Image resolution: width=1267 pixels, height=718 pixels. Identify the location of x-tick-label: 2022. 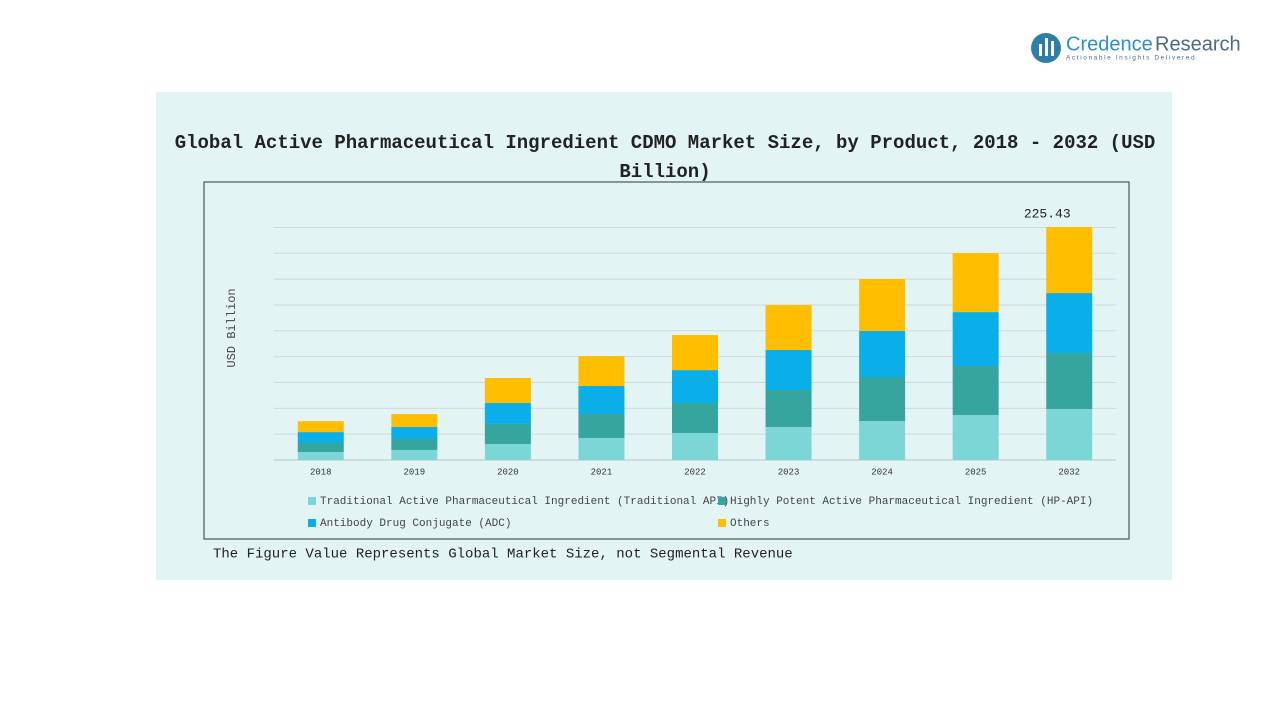
(695, 472).